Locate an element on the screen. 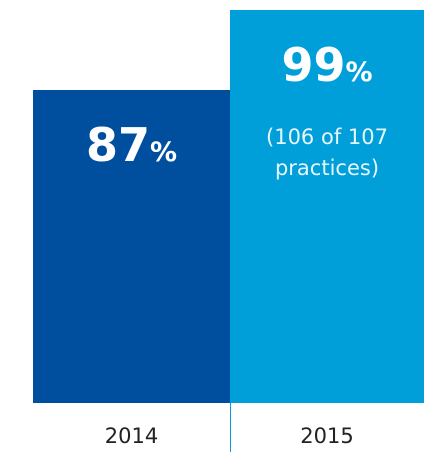 The image size is (424, 452). x-tick-label: 2015 is located at coordinates (327, 436).